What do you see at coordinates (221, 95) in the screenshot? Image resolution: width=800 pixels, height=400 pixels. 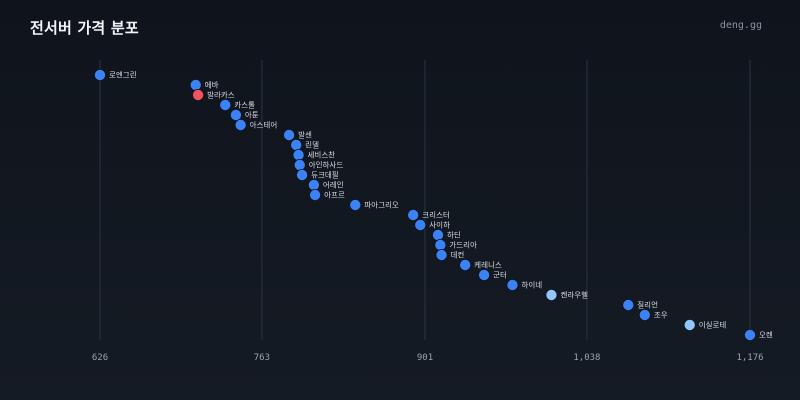 I see `point-label: 발라카스` at bounding box center [221, 95].